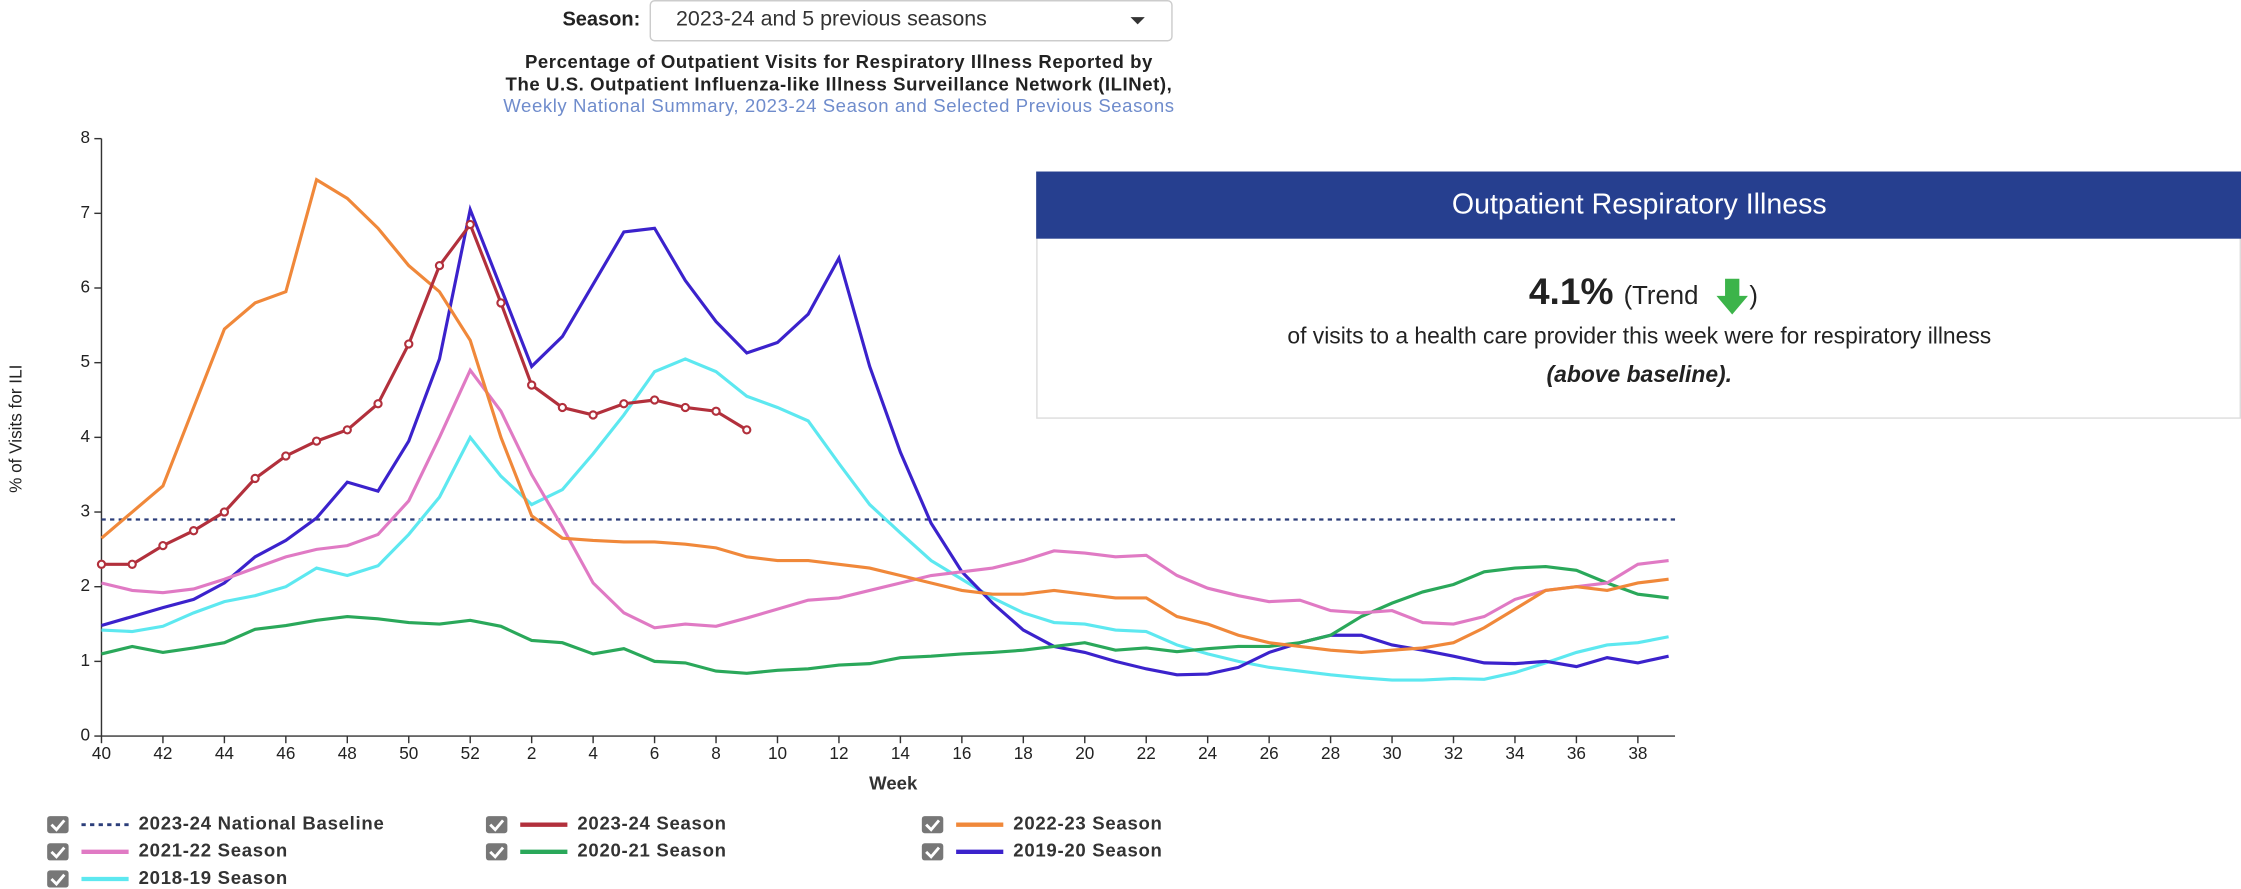 The image size is (2241, 889). Describe the element at coordinates (101, 753) in the screenshot. I see `x-tick-label: 40` at that location.